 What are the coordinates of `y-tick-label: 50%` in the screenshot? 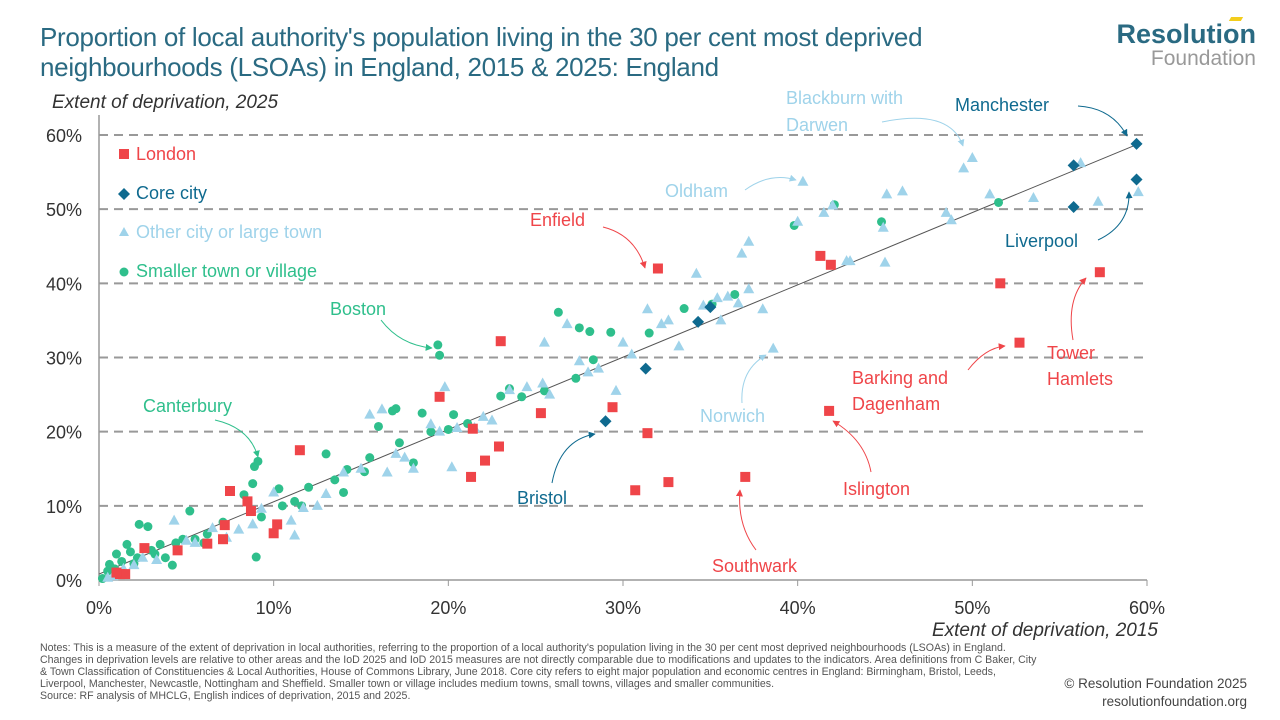 It's located at (64, 210).